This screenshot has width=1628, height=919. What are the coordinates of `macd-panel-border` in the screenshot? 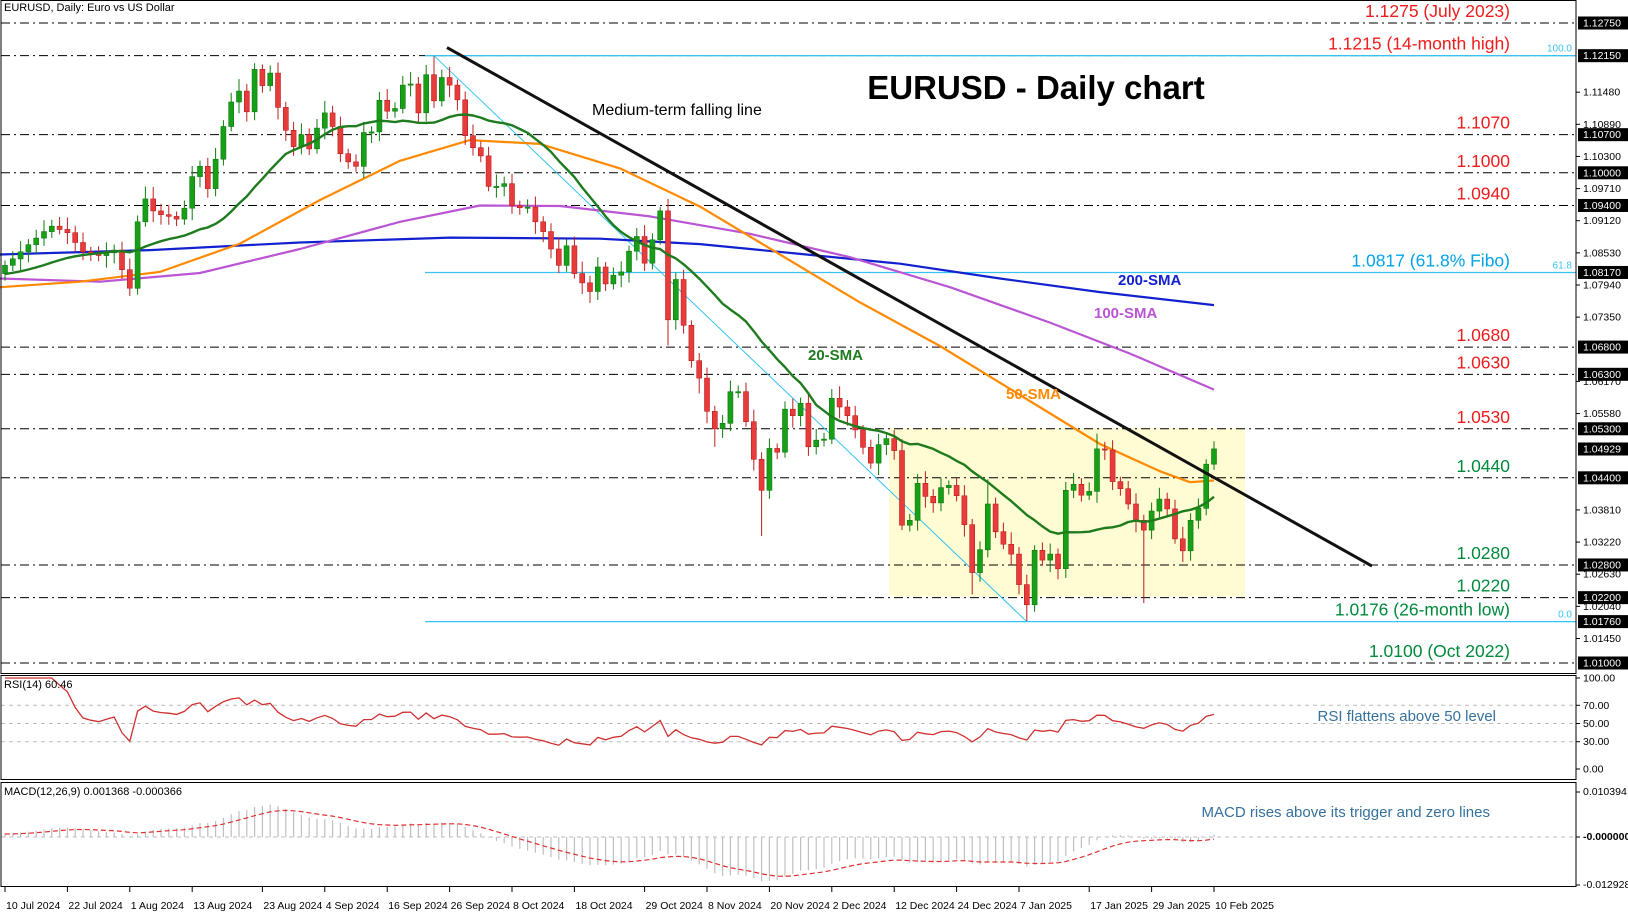 It's located at (788, 834).